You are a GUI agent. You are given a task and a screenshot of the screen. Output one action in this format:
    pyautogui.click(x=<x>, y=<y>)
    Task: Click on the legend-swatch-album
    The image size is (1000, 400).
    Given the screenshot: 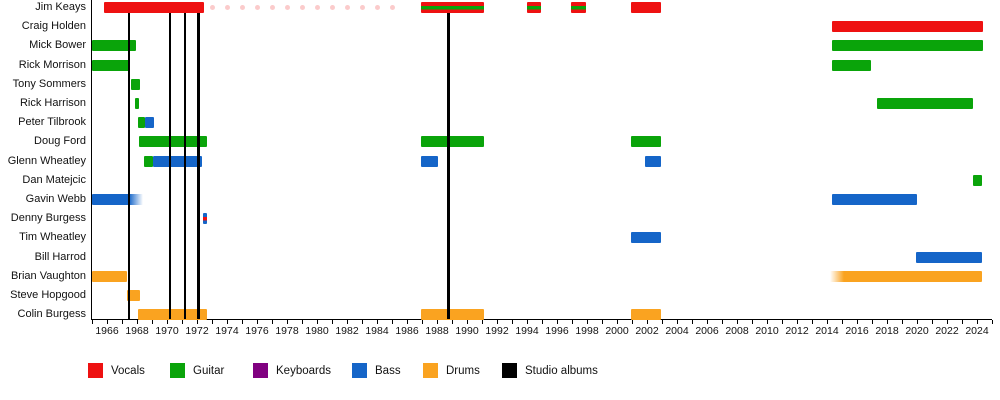 What is the action you would take?
    pyautogui.click(x=509, y=370)
    